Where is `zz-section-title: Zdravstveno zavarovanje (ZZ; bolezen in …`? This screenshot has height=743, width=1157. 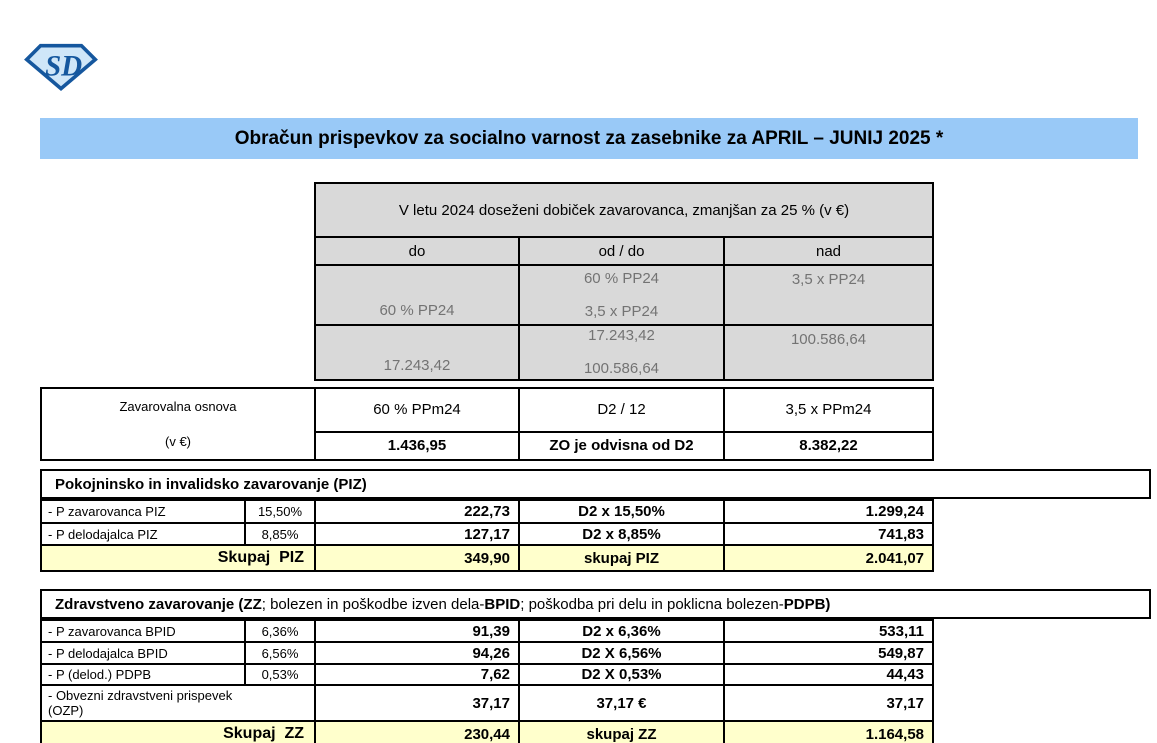
zz-section-title: Zdravstveno zavarovanje (ZZ; bolezen in … is located at coordinates (442, 604).